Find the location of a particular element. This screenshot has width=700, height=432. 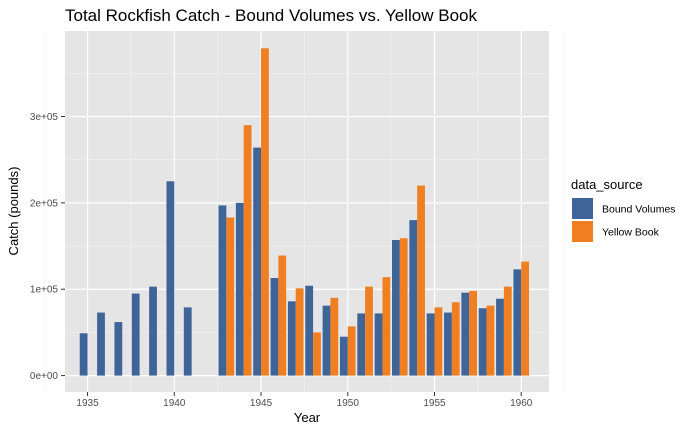

y-tick-label: 2e+05 is located at coordinates (44, 203).